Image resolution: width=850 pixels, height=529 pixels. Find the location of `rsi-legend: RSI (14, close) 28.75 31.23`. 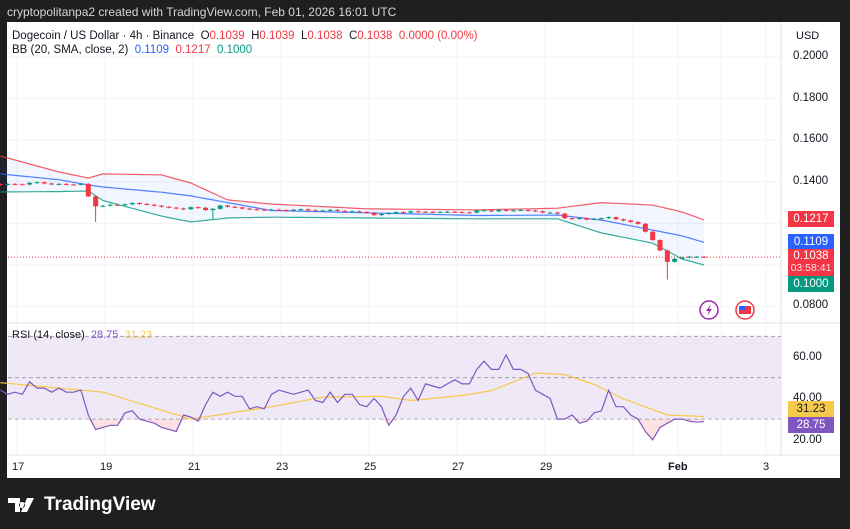

rsi-legend: RSI (14, close) 28.75 31.23 is located at coordinates (82, 335).